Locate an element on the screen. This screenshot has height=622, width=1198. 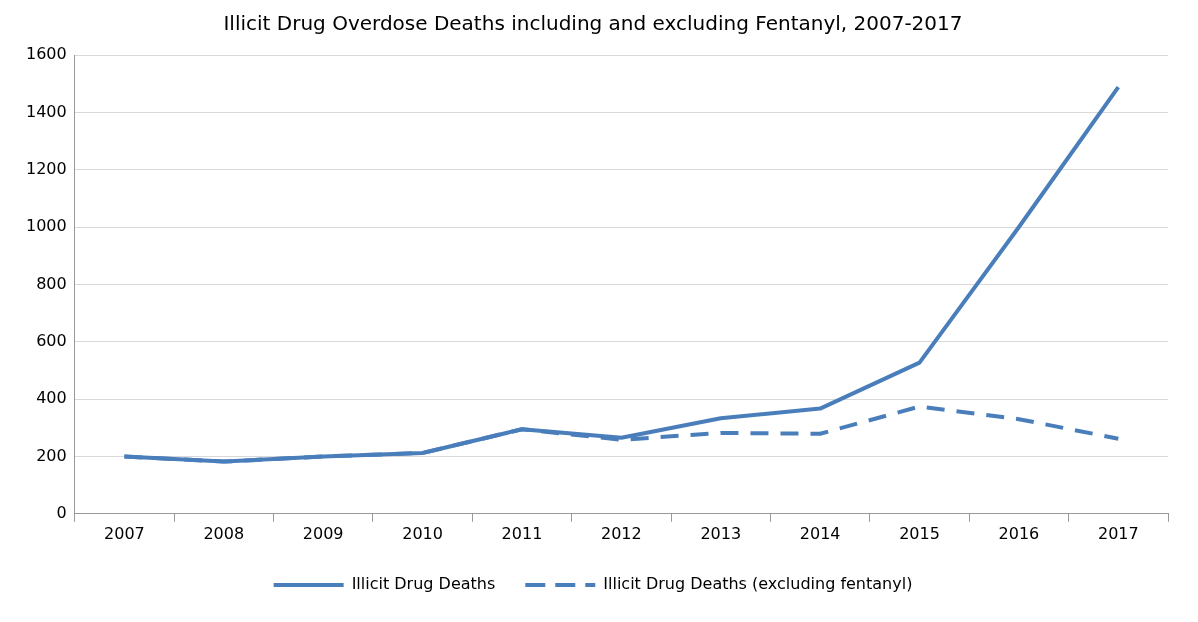
x-tick-label: 2007 is located at coordinates (124, 533).